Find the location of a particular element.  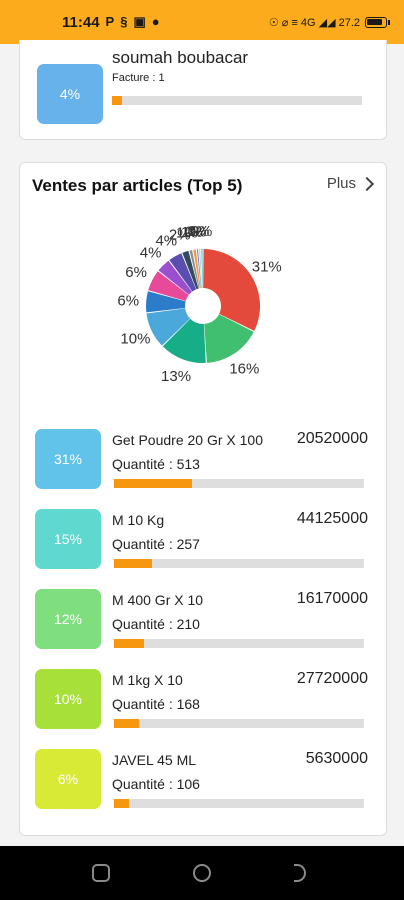

pie-slice-label: 10% is located at coordinates (135, 339).